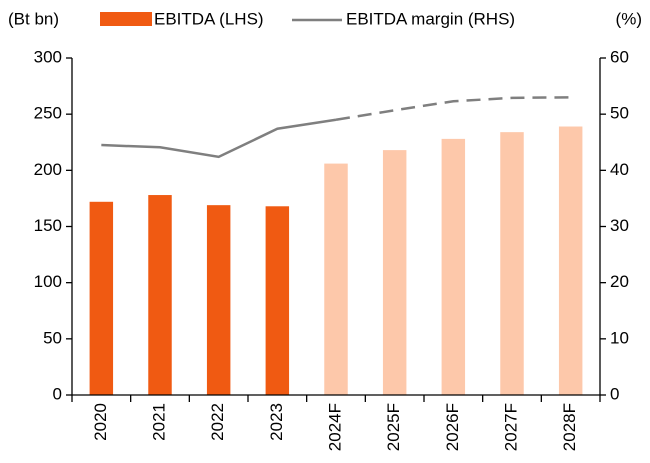  Describe the element at coordinates (33, 18) in the screenshot. I see `y-axis-label: (Bt bn)` at that location.